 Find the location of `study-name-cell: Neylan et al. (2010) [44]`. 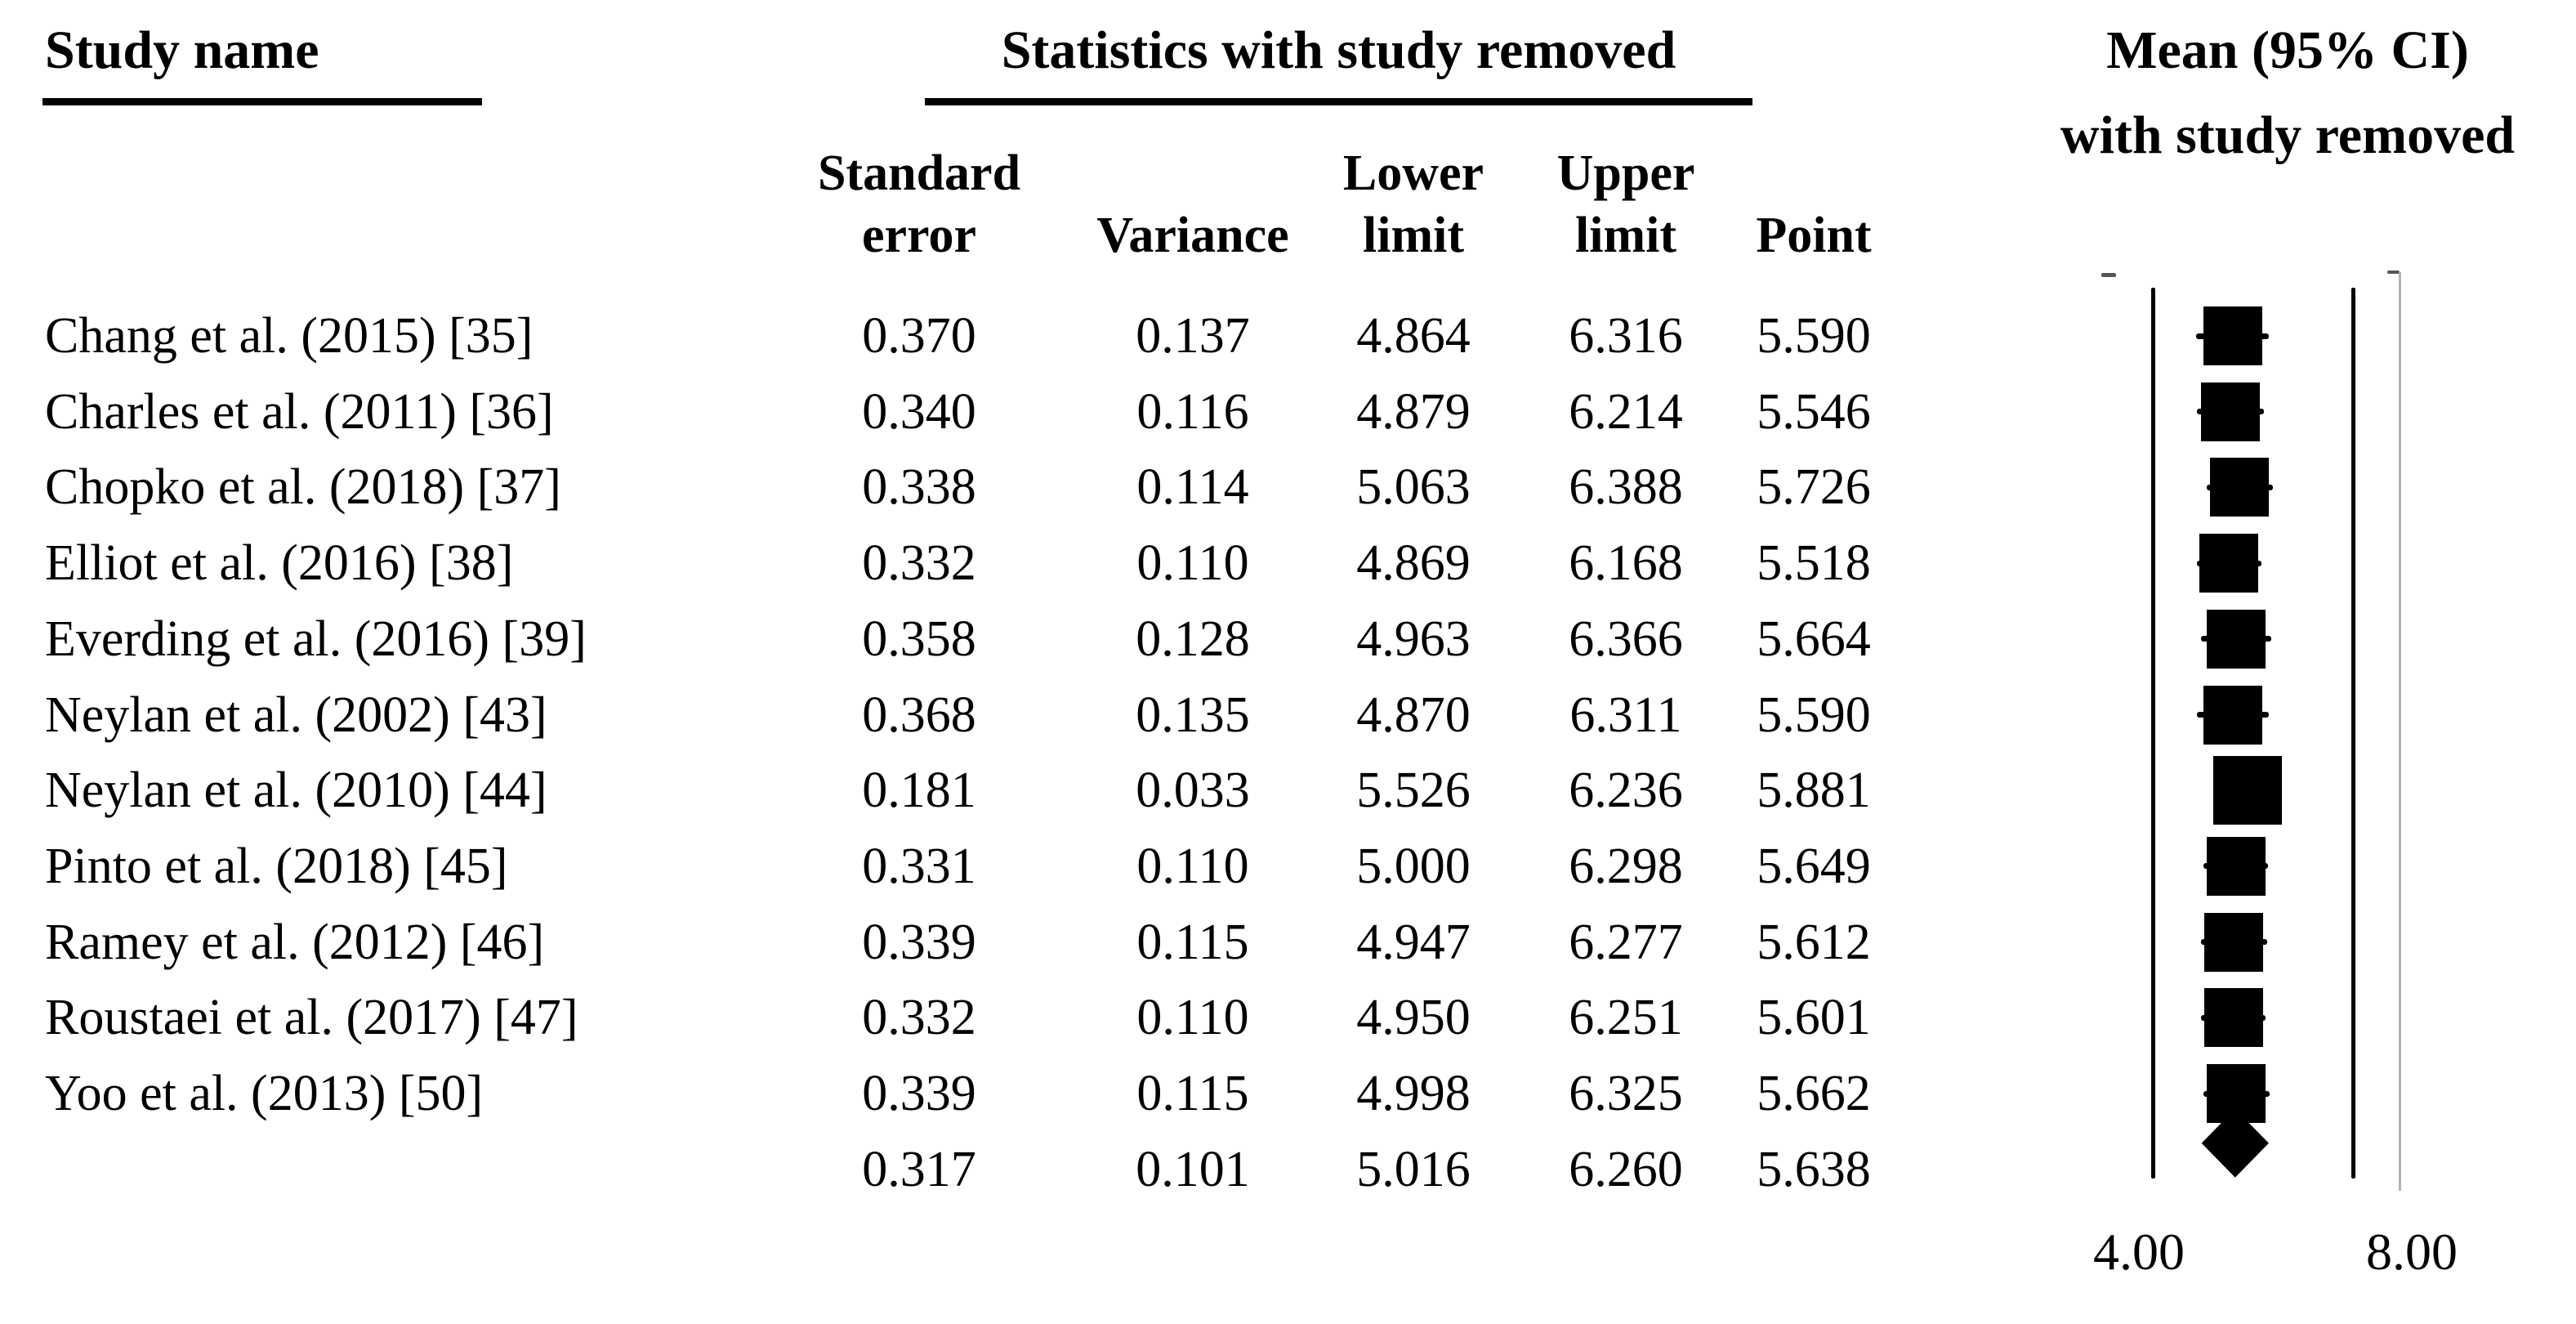

study-name-cell: Neylan et al. (2010) [44] is located at coordinates (296, 791).